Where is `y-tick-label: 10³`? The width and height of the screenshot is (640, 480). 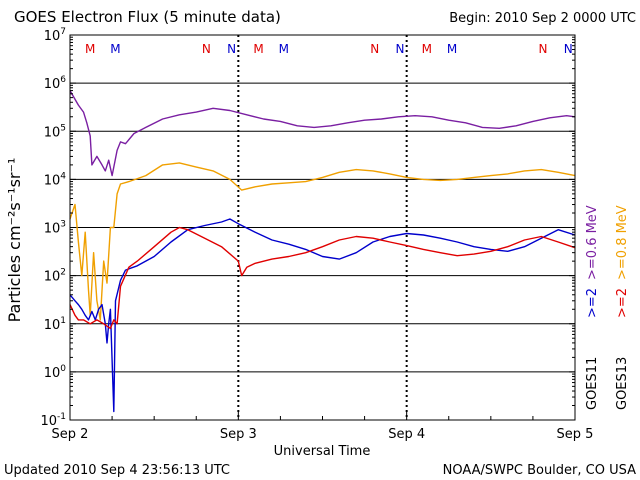 y-tick-label: 10³ is located at coordinates (55, 228).